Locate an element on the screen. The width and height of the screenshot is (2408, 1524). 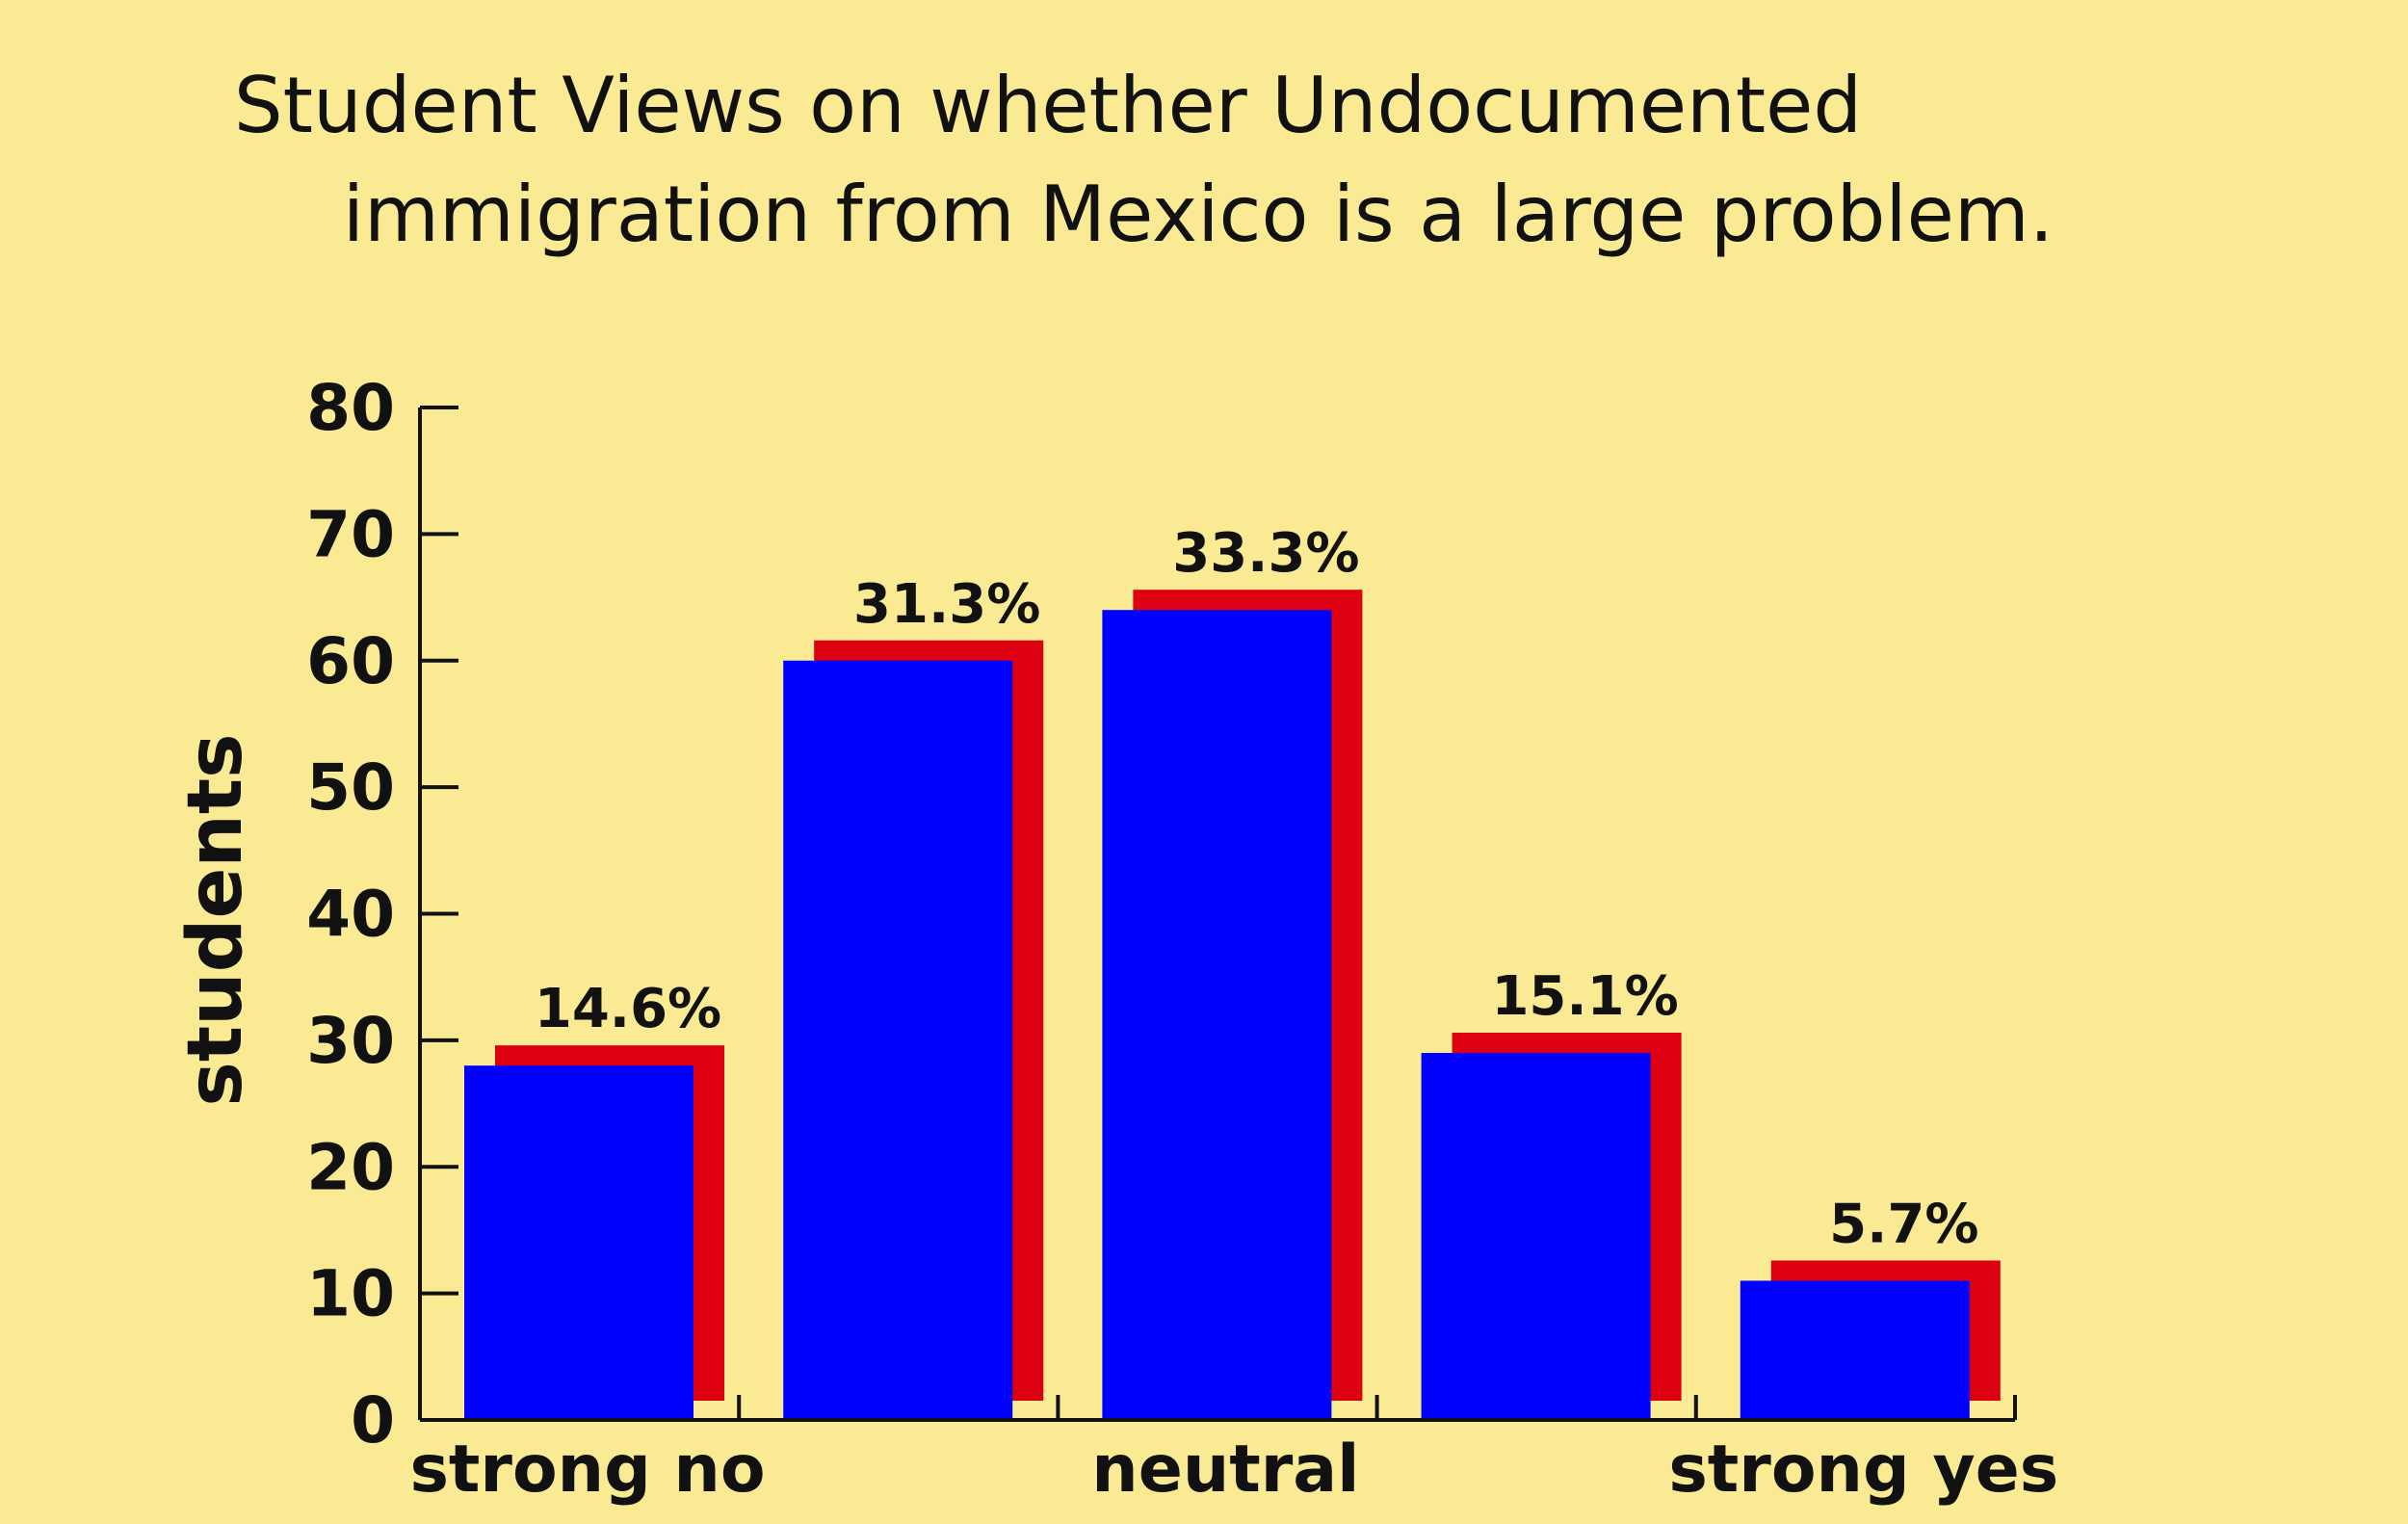
x-category-label: neutral is located at coordinates (1225, 1470).